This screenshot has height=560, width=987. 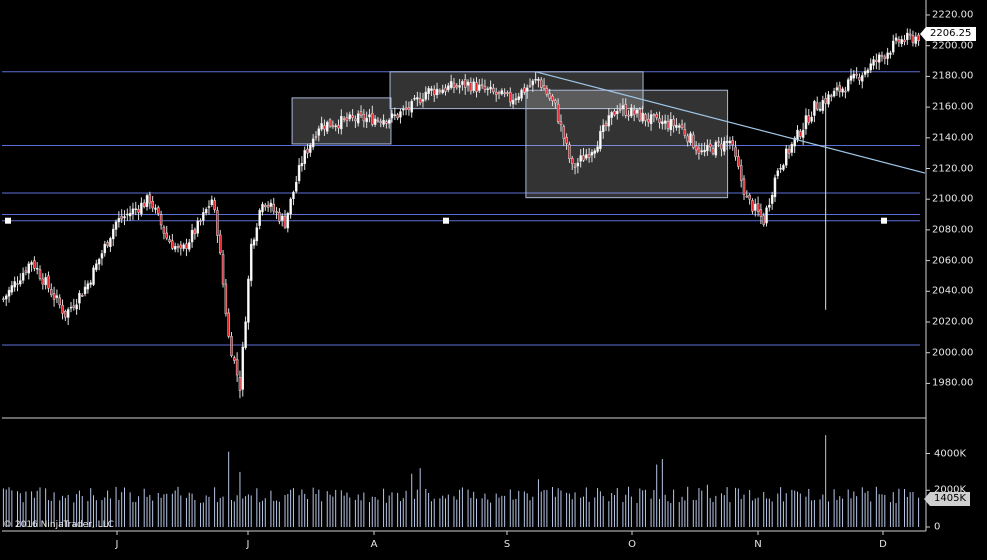 What do you see at coordinates (953, 353) in the screenshot?
I see `price-tick-label: 2000.00` at bounding box center [953, 353].